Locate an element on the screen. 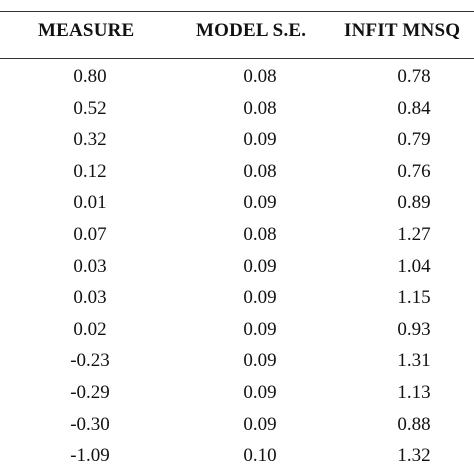 The image size is (474, 474). cell-measure: 0.80 is located at coordinates (90, 76).